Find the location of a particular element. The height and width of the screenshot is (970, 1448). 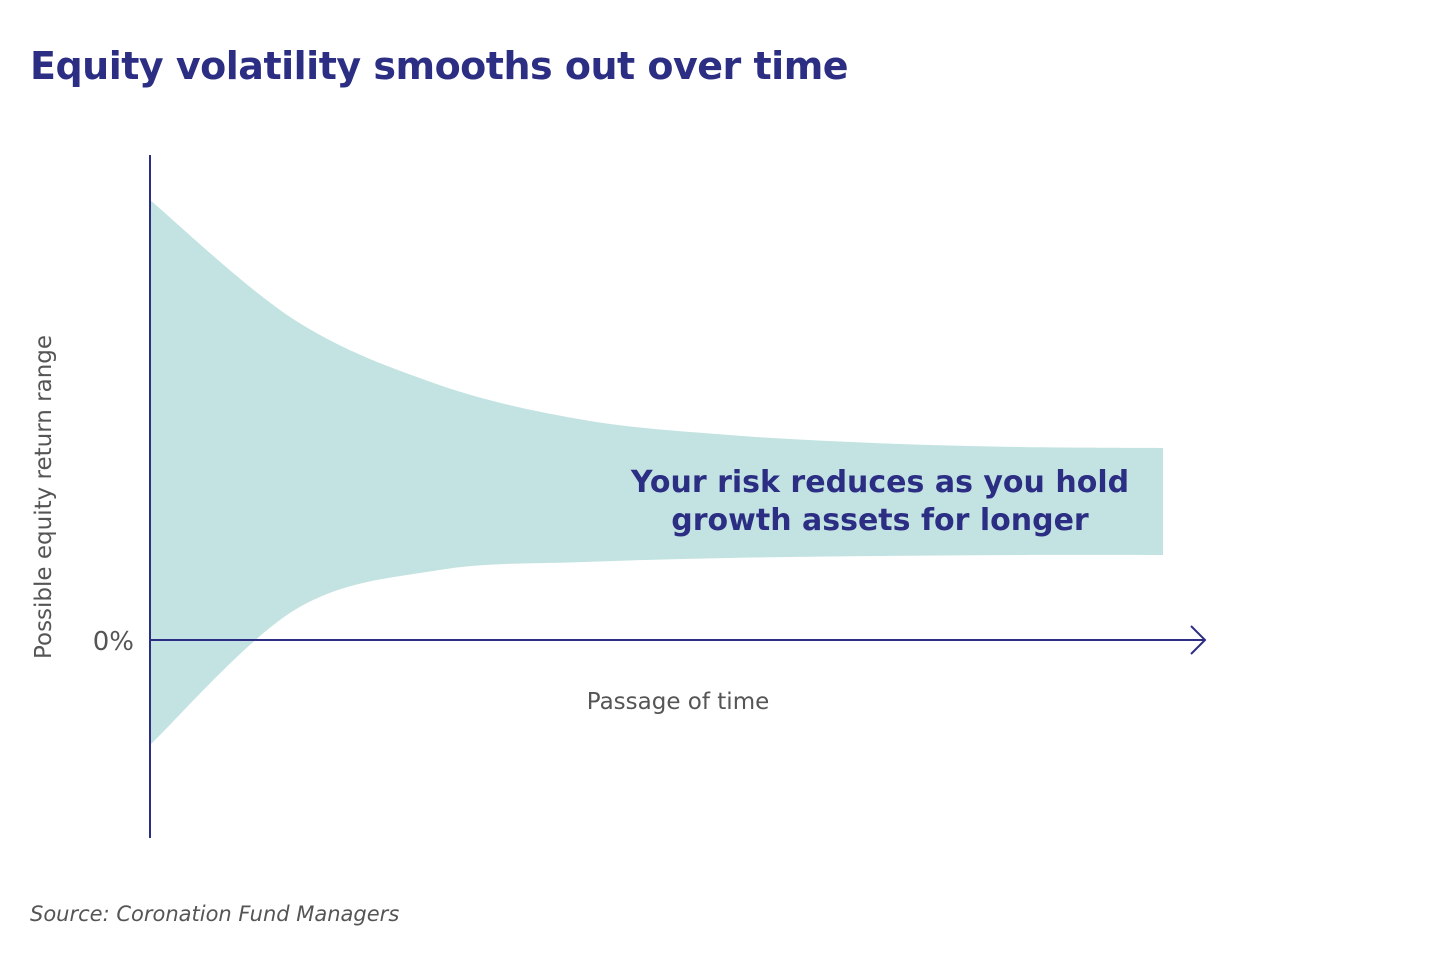

annotation-line-1: Your risk reduces as you hold is located at coordinates (879, 482).